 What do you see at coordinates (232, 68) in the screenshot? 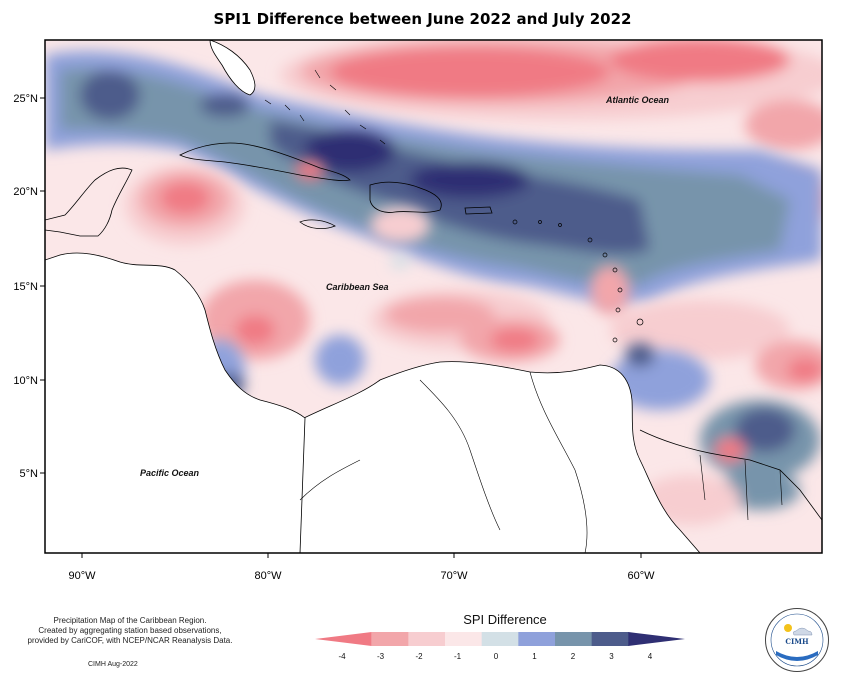
I see `florida-land` at bounding box center [232, 68].